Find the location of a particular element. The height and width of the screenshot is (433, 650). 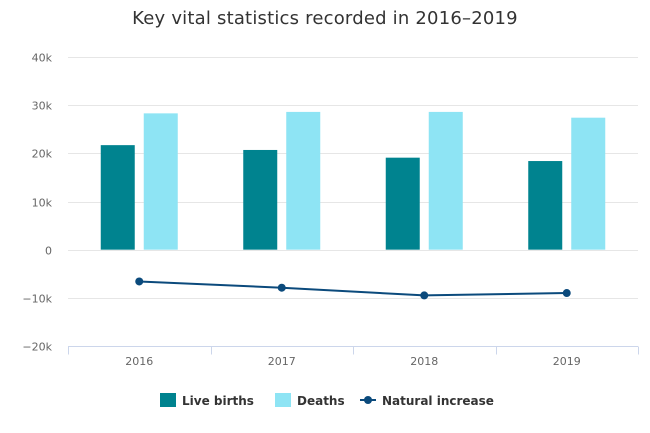

legend-label: Live births is located at coordinates (218, 401).